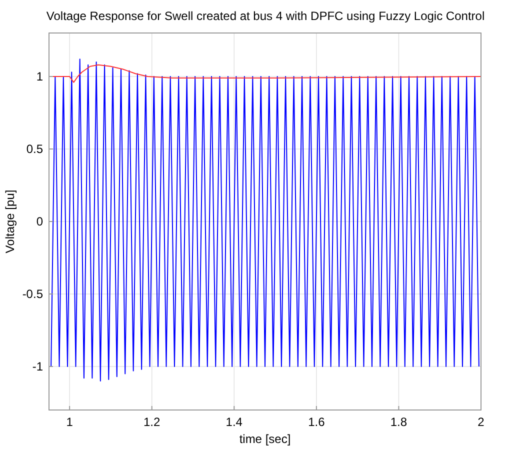 Image resolution: width=511 pixels, height=449 pixels. I want to click on chart-title: Voltage Response for Swell created at bus 4 with DPFC using Fuzzy Logic Control, so click(265, 16).